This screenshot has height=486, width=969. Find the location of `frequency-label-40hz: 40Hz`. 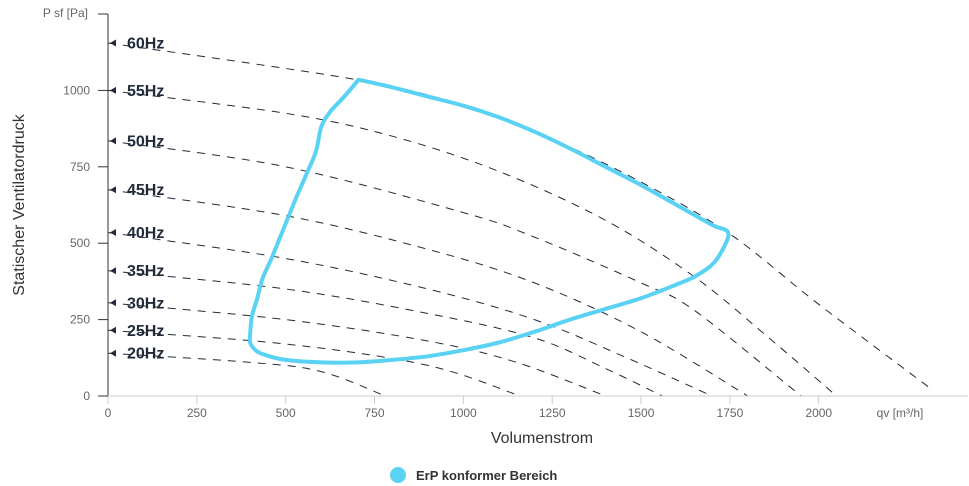

frequency-label-40hz: 40Hz is located at coordinates (145, 233).